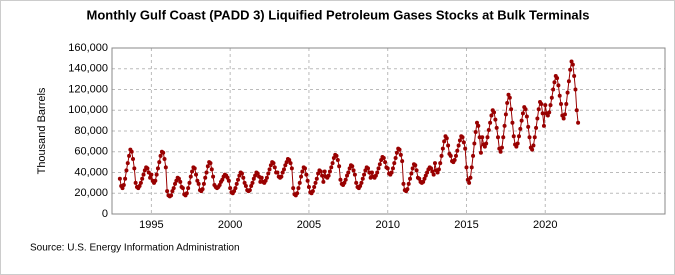 The image size is (675, 275). What do you see at coordinates (42, 130) in the screenshot?
I see `y-axis-label: Thousand Barrels` at bounding box center [42, 130].